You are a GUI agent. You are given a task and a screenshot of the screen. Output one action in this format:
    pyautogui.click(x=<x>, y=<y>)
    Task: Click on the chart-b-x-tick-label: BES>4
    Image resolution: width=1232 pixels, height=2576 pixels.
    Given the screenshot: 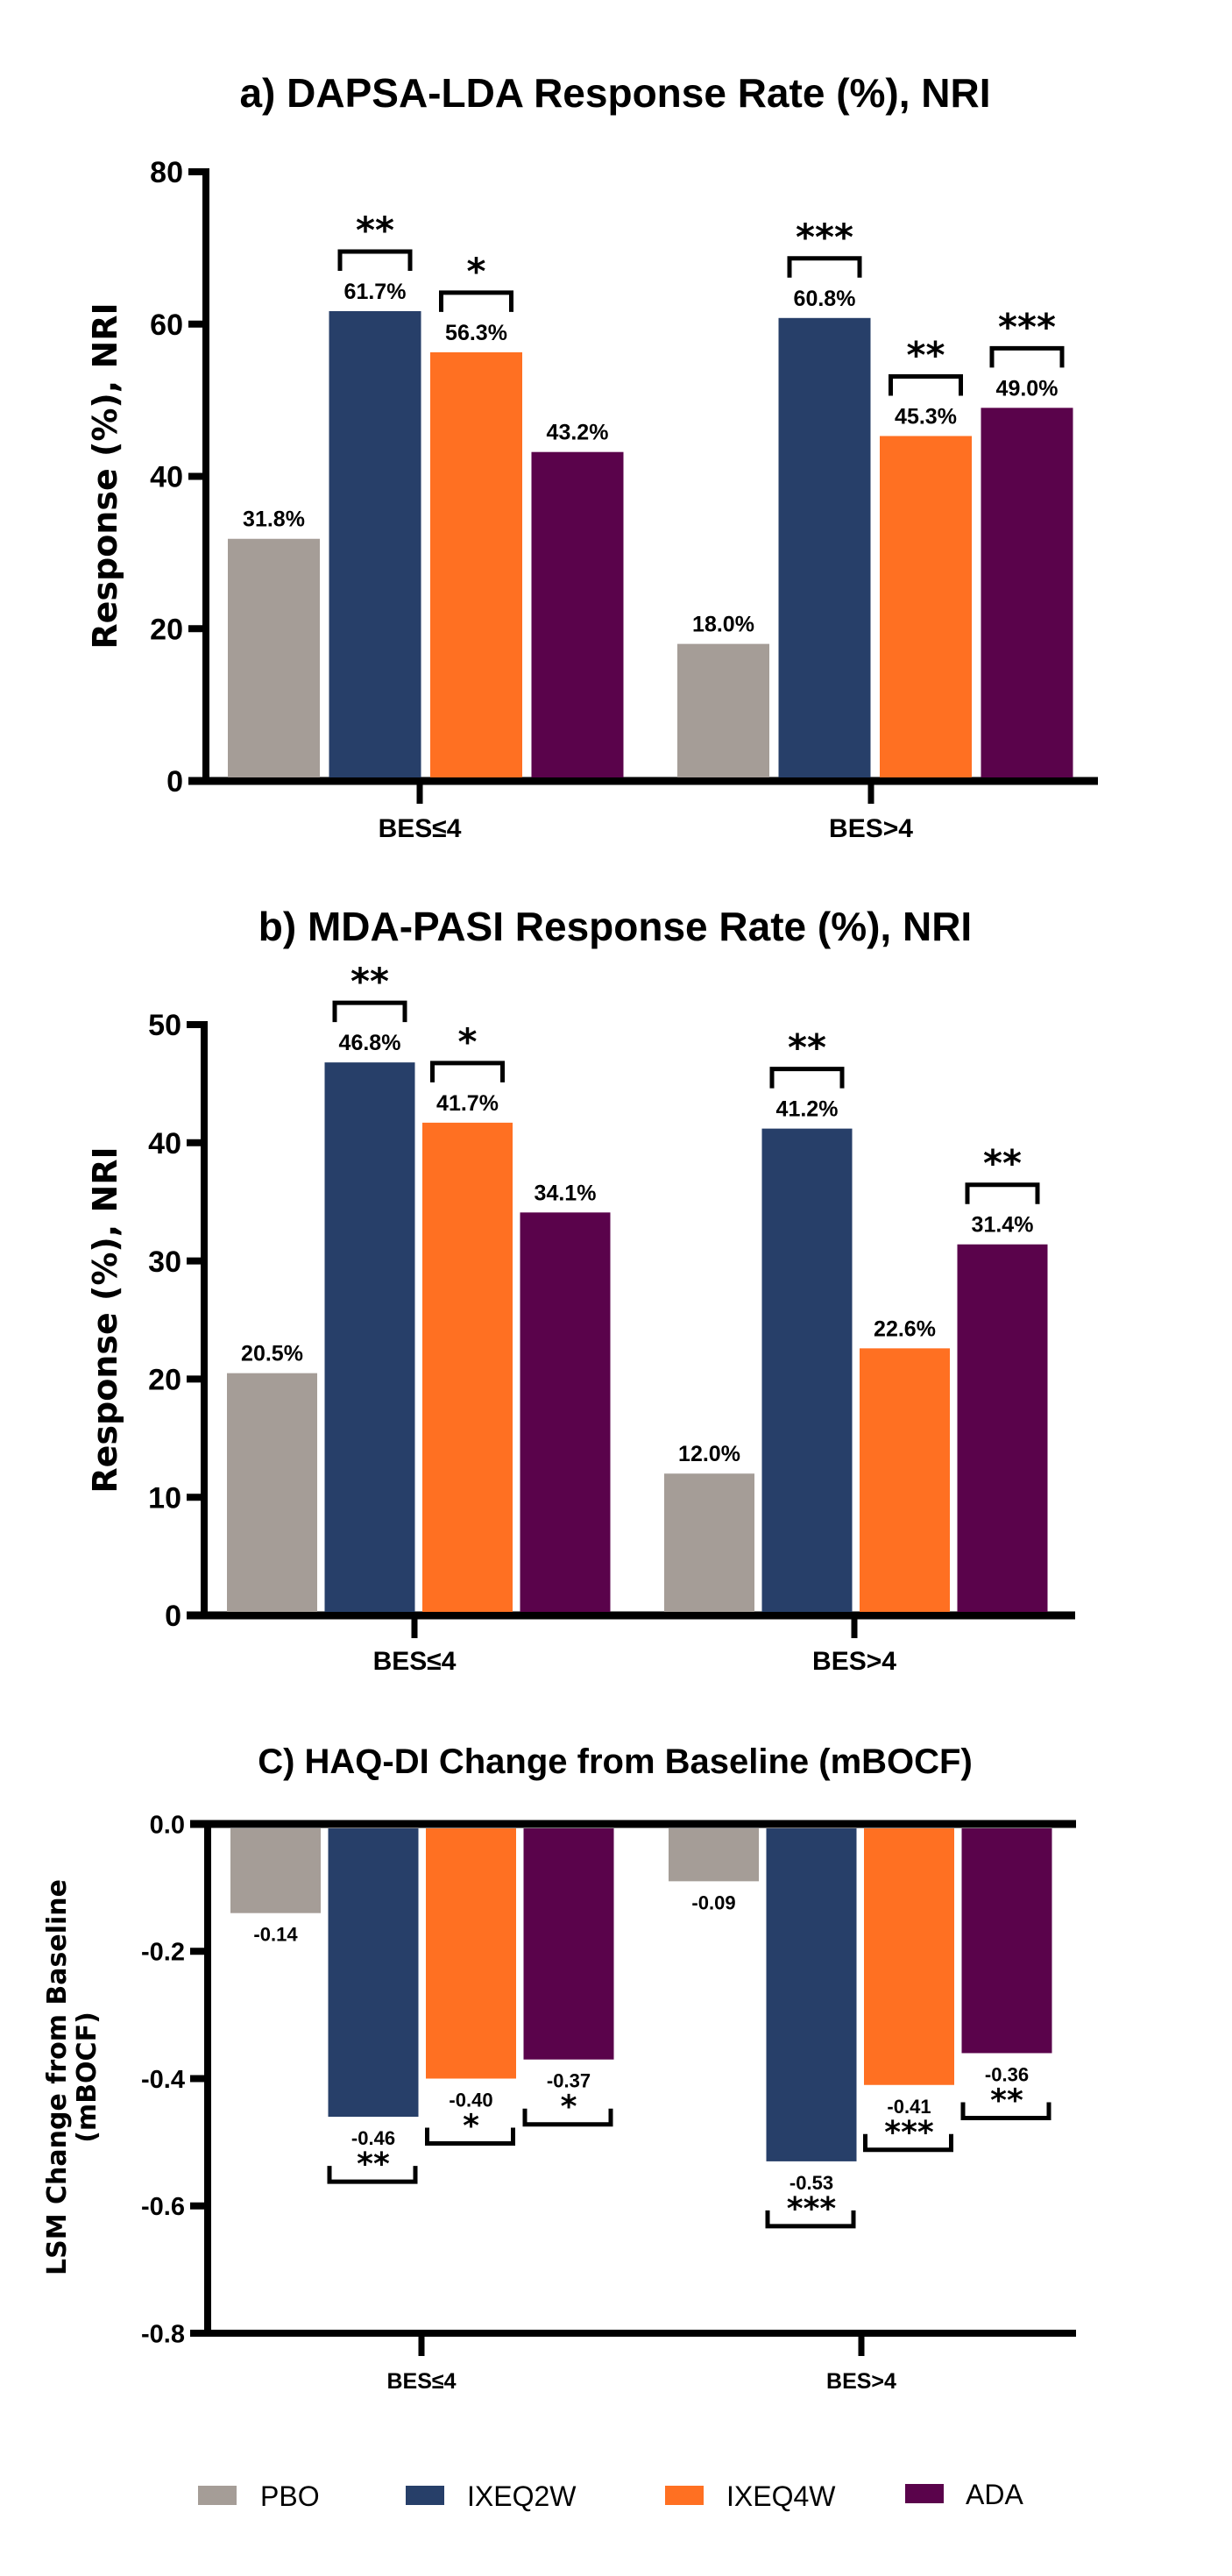 What is the action you would take?
    pyautogui.click(x=854, y=1661)
    